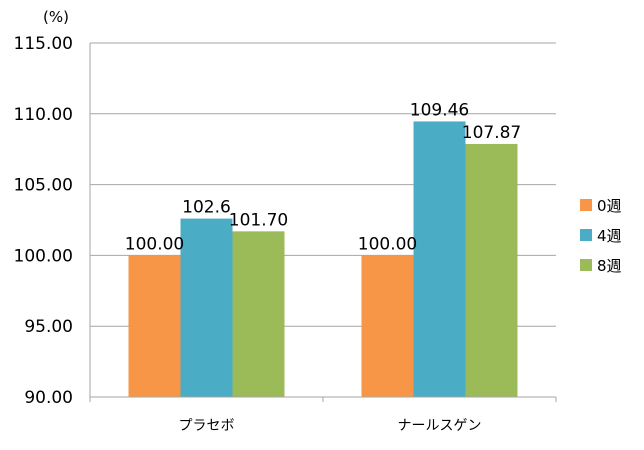 This screenshot has height=450, width=644. I want to click on y-tick-labels: 90.00 95.00 100.00 105.00 110.00 115.00, so click(43, 221).